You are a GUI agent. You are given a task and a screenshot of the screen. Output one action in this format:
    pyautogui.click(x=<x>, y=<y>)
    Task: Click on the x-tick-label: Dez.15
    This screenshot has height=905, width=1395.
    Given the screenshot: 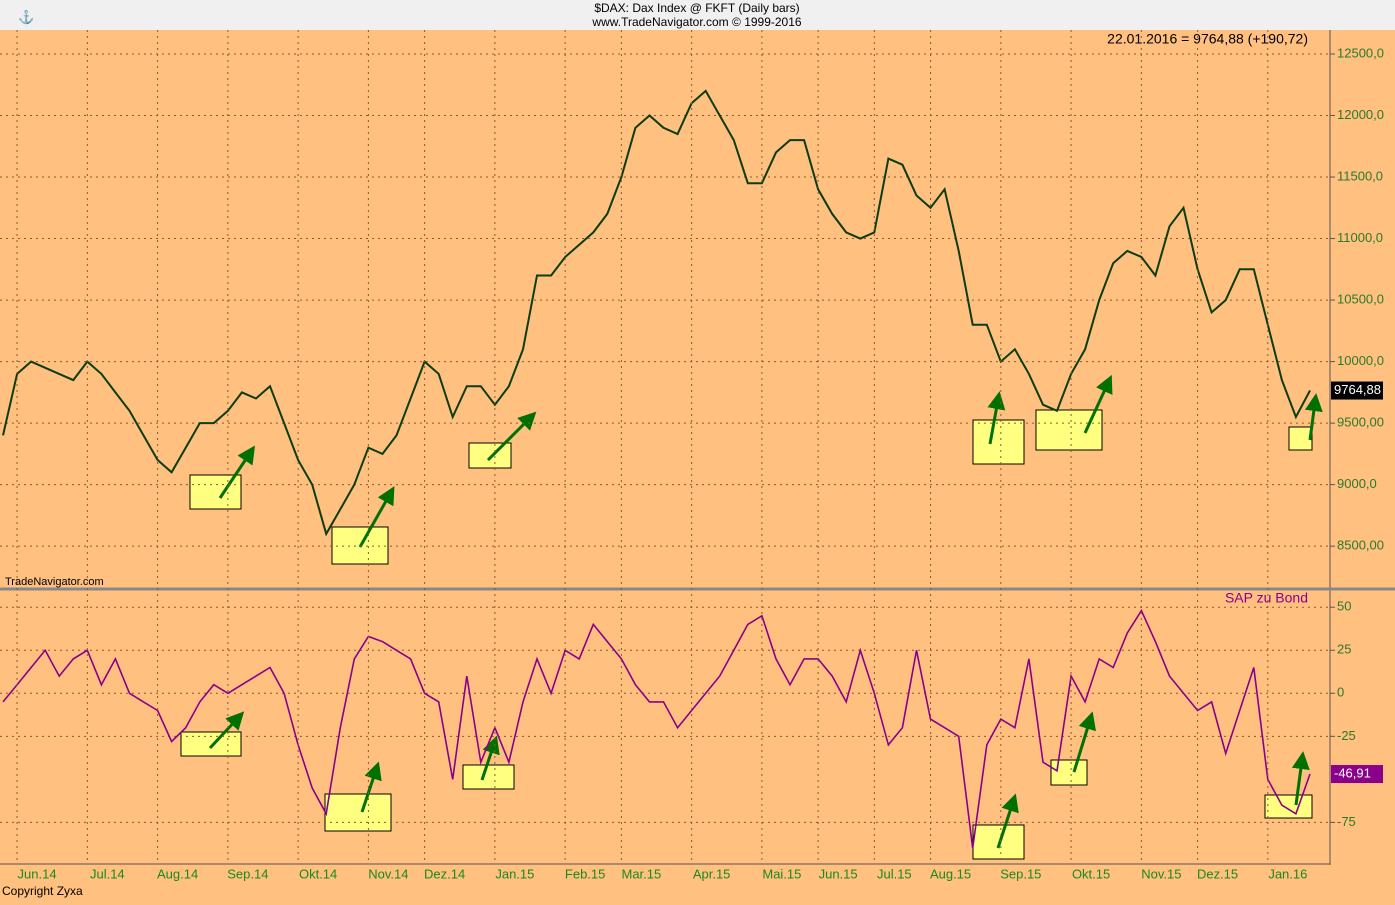 What is the action you would take?
    pyautogui.click(x=1217, y=873)
    